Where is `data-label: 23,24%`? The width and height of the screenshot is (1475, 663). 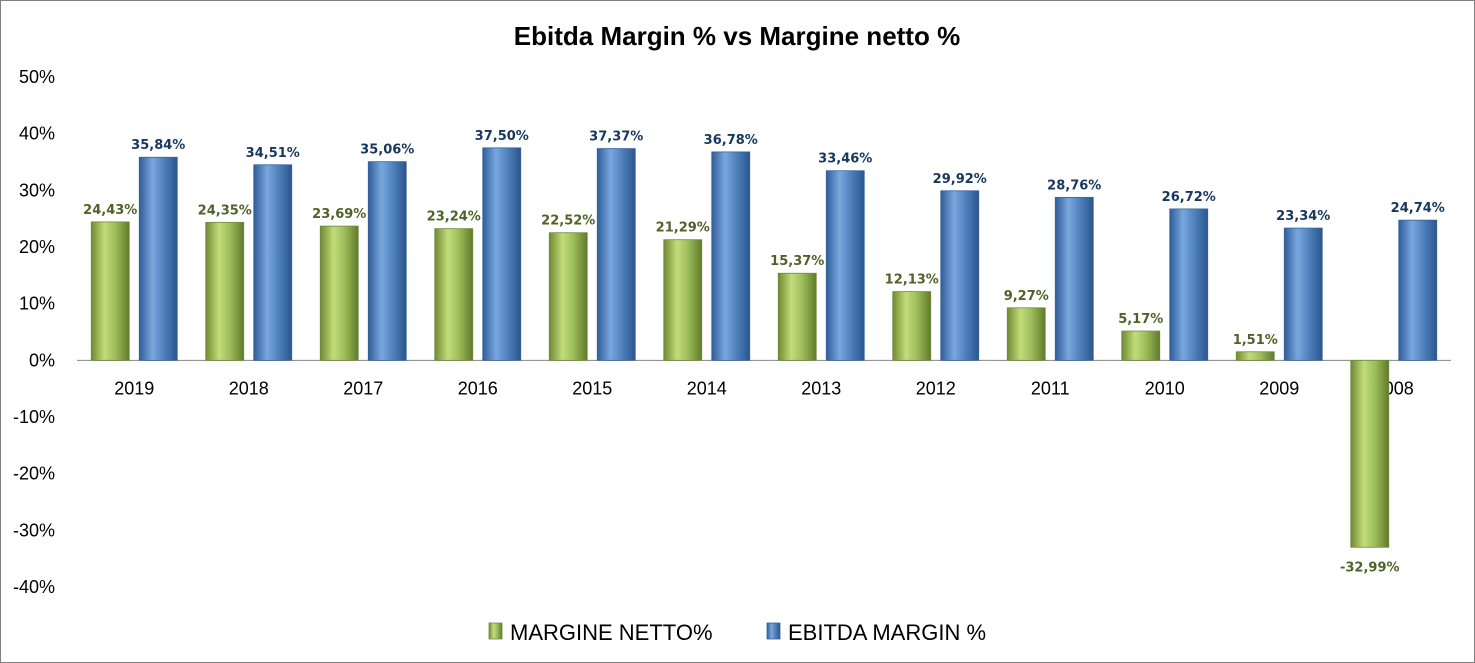 data-label: 23,24% is located at coordinates (454, 217).